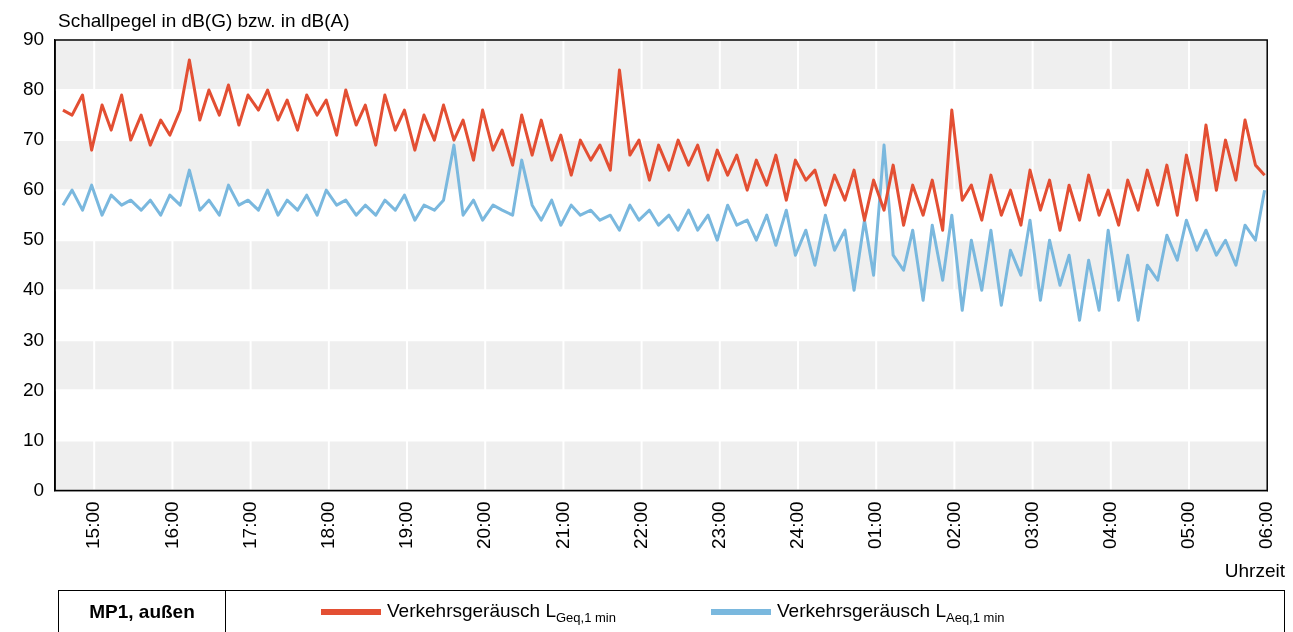 The width and height of the screenshot is (1293, 632). What do you see at coordinates (1188, 525) in the screenshot?
I see `x-tick-label: 05:00` at bounding box center [1188, 525].